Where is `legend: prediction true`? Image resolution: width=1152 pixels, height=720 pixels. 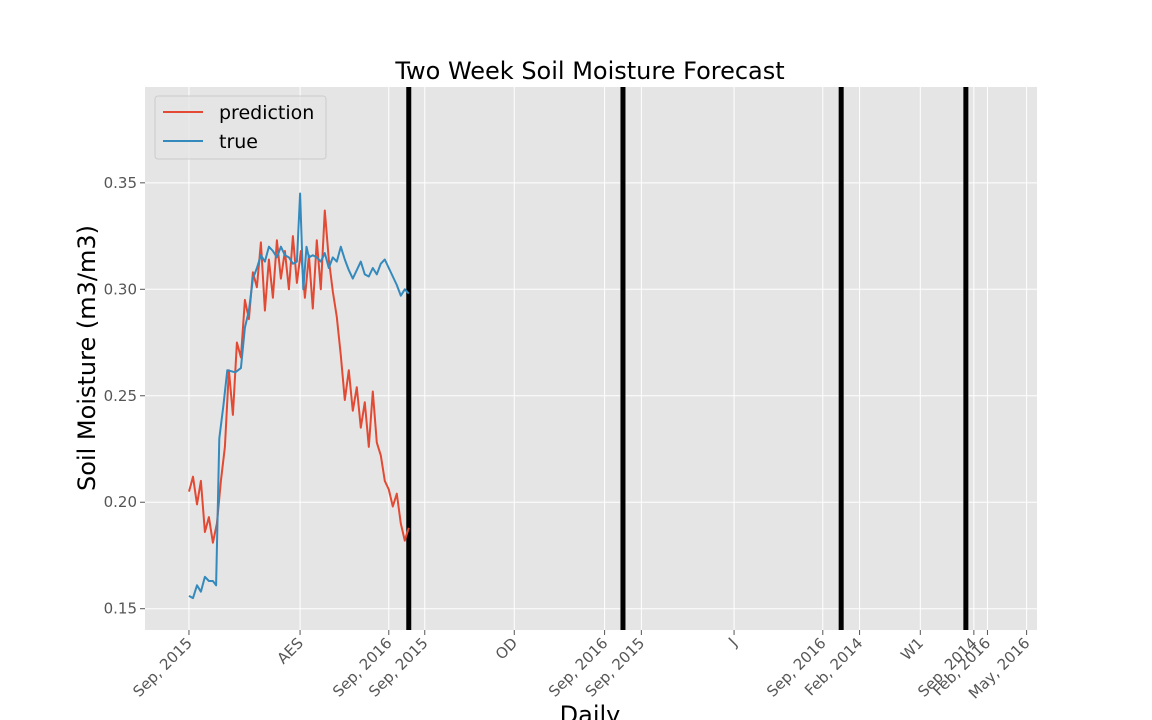
legend: prediction true is located at coordinates (240, 127).